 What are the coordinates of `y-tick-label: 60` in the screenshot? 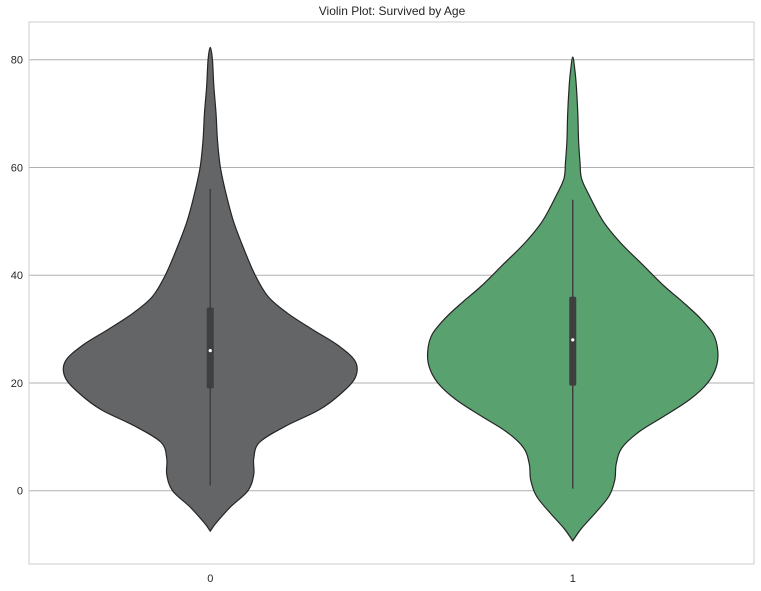 It's located at (17, 168).